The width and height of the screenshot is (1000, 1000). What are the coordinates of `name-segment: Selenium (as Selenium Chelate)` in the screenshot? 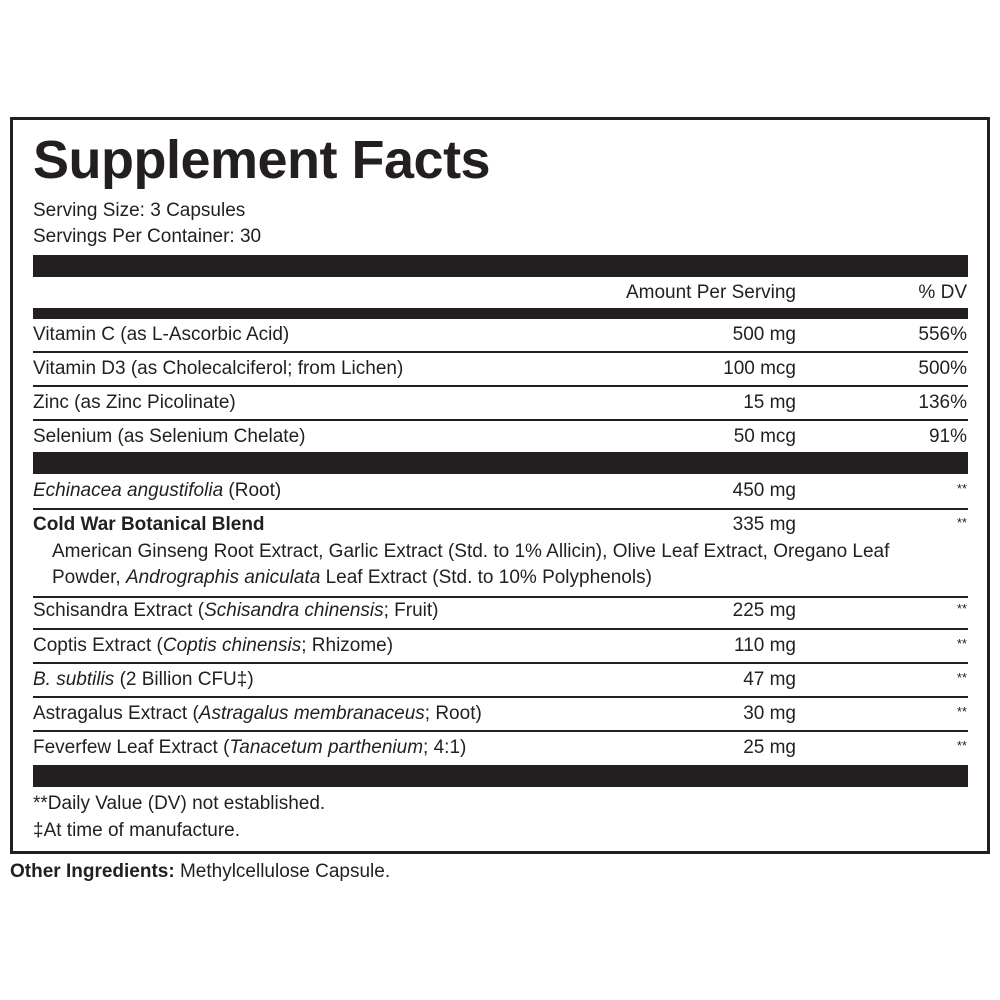 It's located at (169, 436).